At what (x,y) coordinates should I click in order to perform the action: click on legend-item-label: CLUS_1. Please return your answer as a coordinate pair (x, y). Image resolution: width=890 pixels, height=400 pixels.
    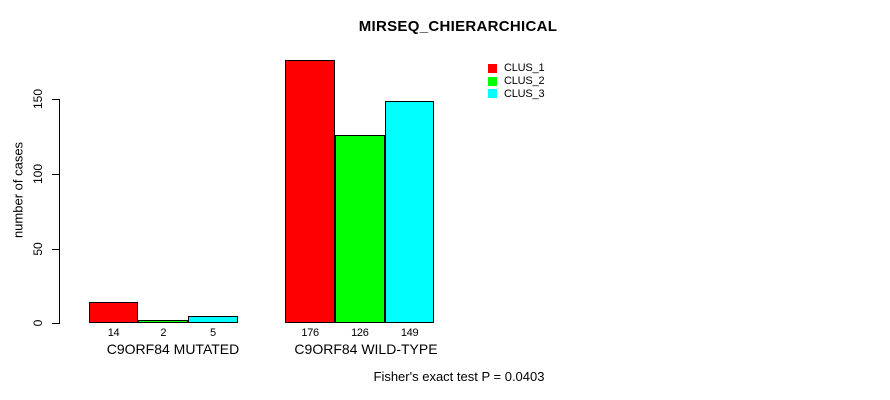
    Looking at the image, I should click on (524, 68).